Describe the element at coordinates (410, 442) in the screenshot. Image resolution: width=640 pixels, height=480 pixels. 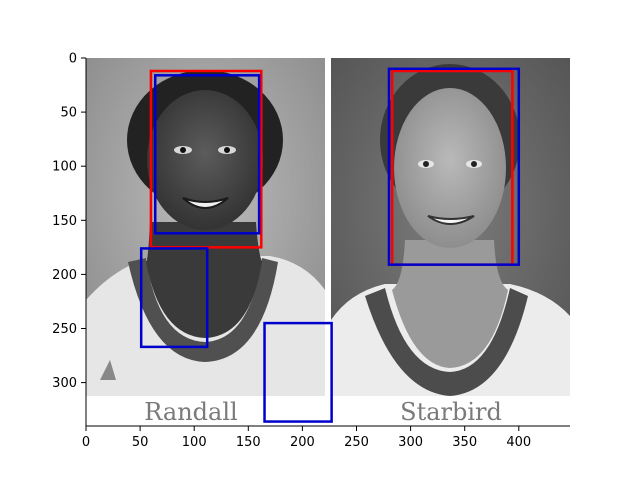
I see `x-tick-label: 300` at that location.